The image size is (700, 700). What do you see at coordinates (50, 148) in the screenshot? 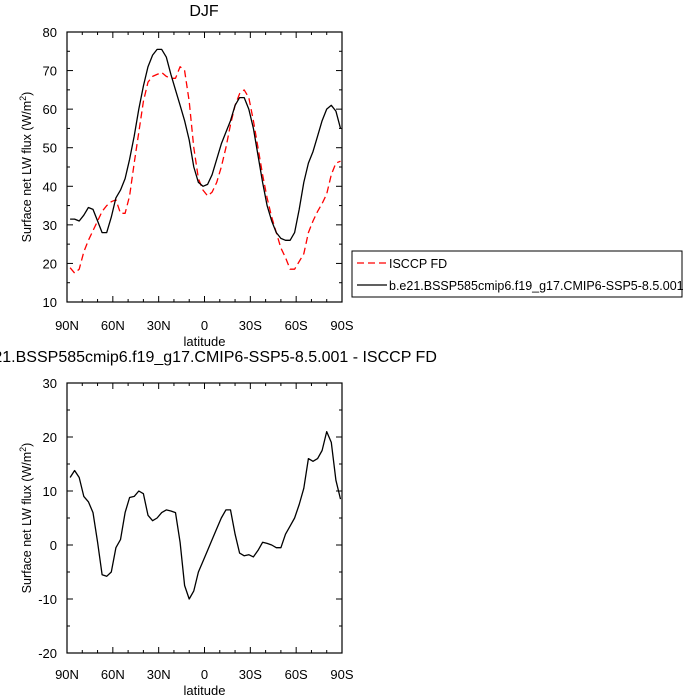
I see `y-tick-label: 50` at bounding box center [50, 148].